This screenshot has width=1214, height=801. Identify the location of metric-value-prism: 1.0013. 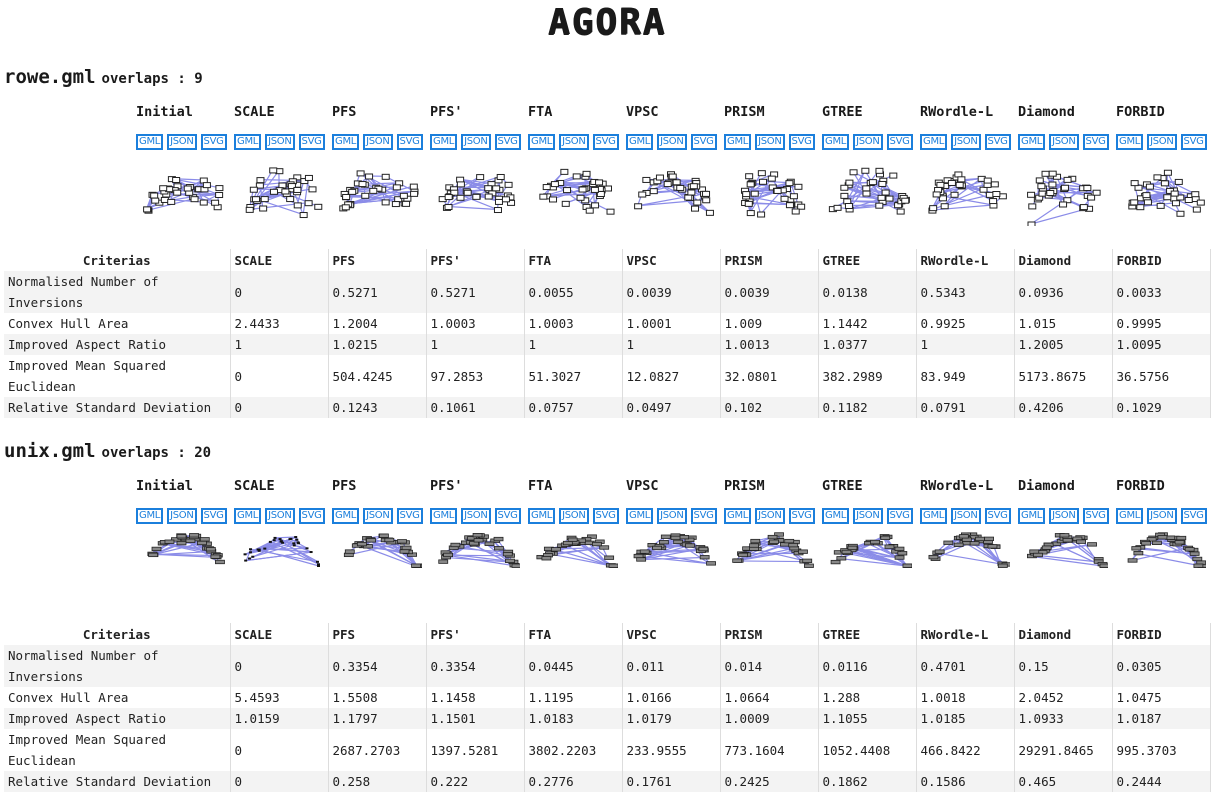
(768, 344).